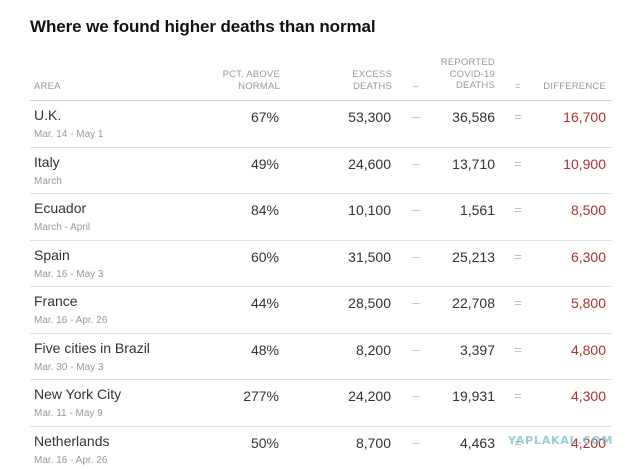 This screenshot has height=469, width=640. What do you see at coordinates (473, 303) in the screenshot?
I see `row-reported-deaths: 22,708` at bounding box center [473, 303].